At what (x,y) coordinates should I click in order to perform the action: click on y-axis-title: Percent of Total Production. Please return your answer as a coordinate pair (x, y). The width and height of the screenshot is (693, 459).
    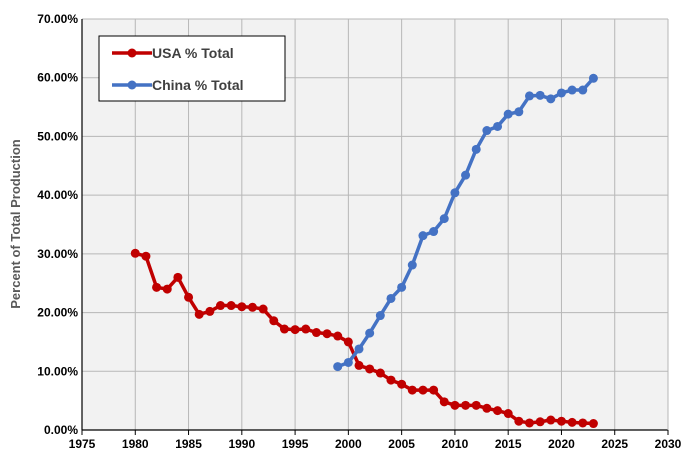
    Looking at the image, I should click on (15, 224).